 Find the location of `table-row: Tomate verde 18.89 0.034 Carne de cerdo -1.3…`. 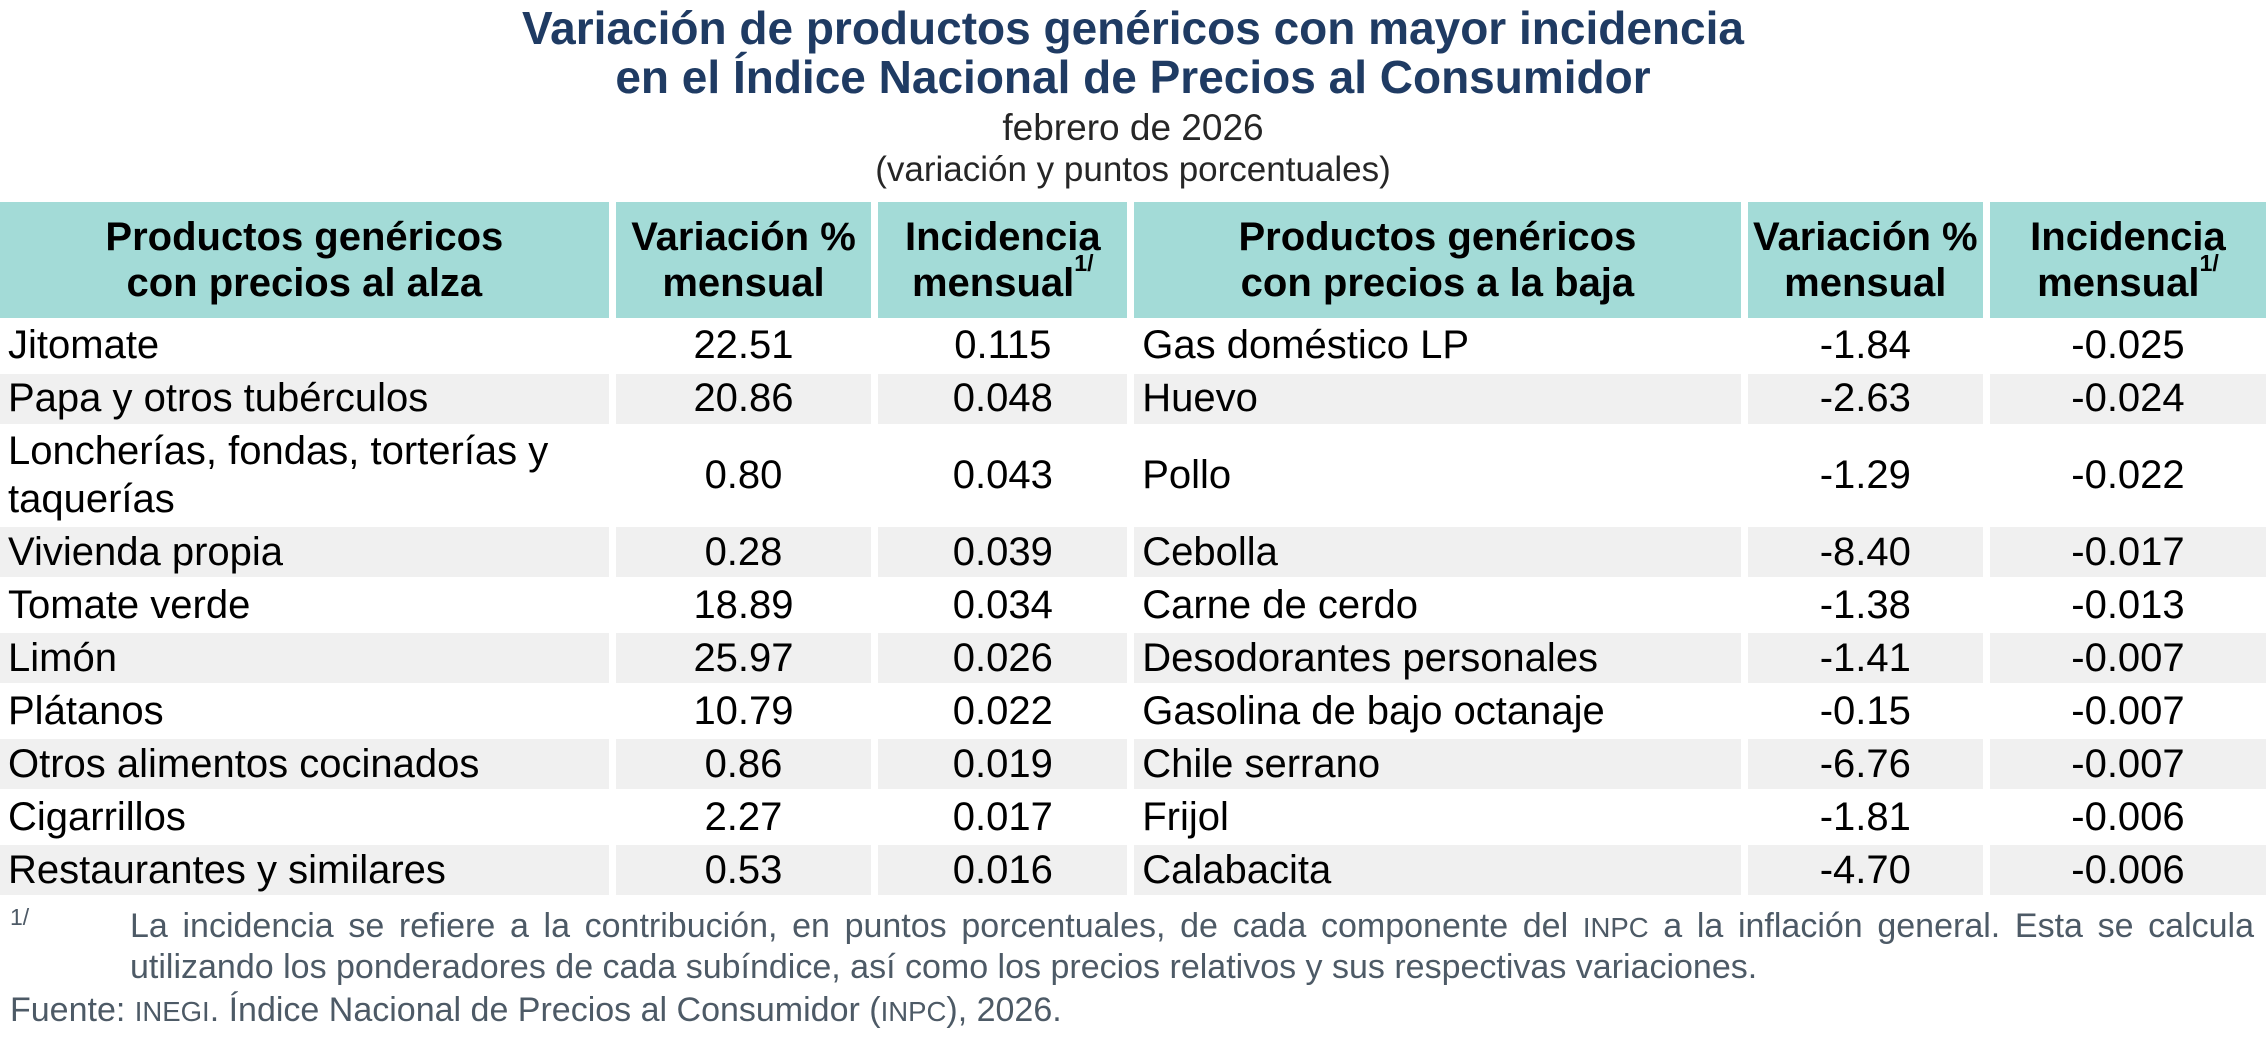

table-row: Tomate verde 18.89 0.034 Carne de cerdo -1.3… is located at coordinates (1133, 605).